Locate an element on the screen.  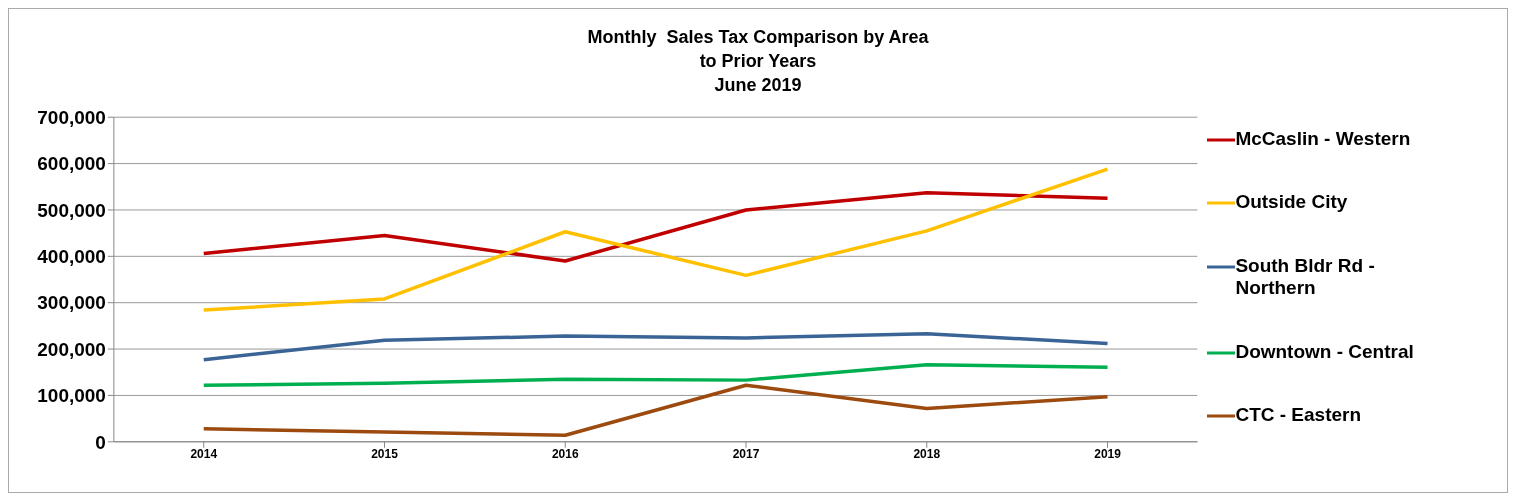
y-tick-label: 600,000 is located at coordinates (71, 164).